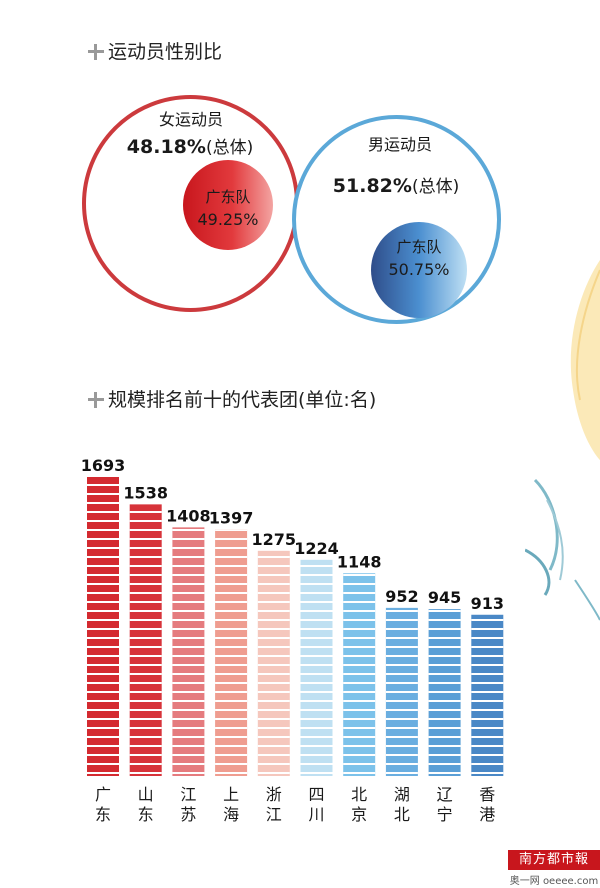 The width and height of the screenshot is (600, 888). Describe the element at coordinates (242, 400) in the screenshot. I see `section-title-delegations-text: 规模排名前十的代表团(单位:名)` at that location.